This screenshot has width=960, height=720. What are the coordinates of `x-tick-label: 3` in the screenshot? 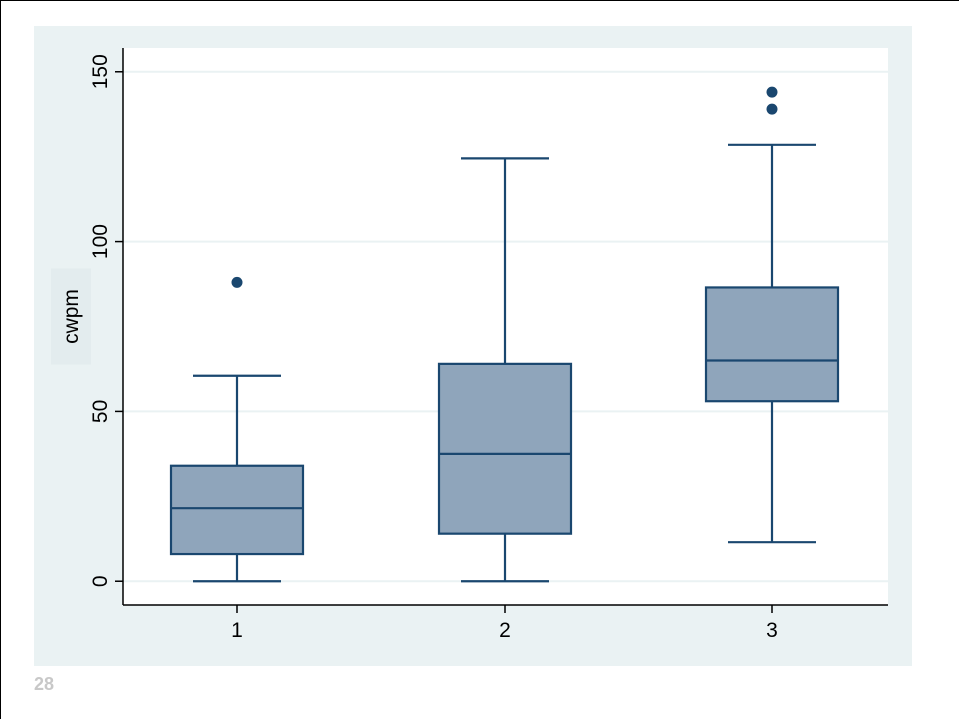 It's located at (772, 630).